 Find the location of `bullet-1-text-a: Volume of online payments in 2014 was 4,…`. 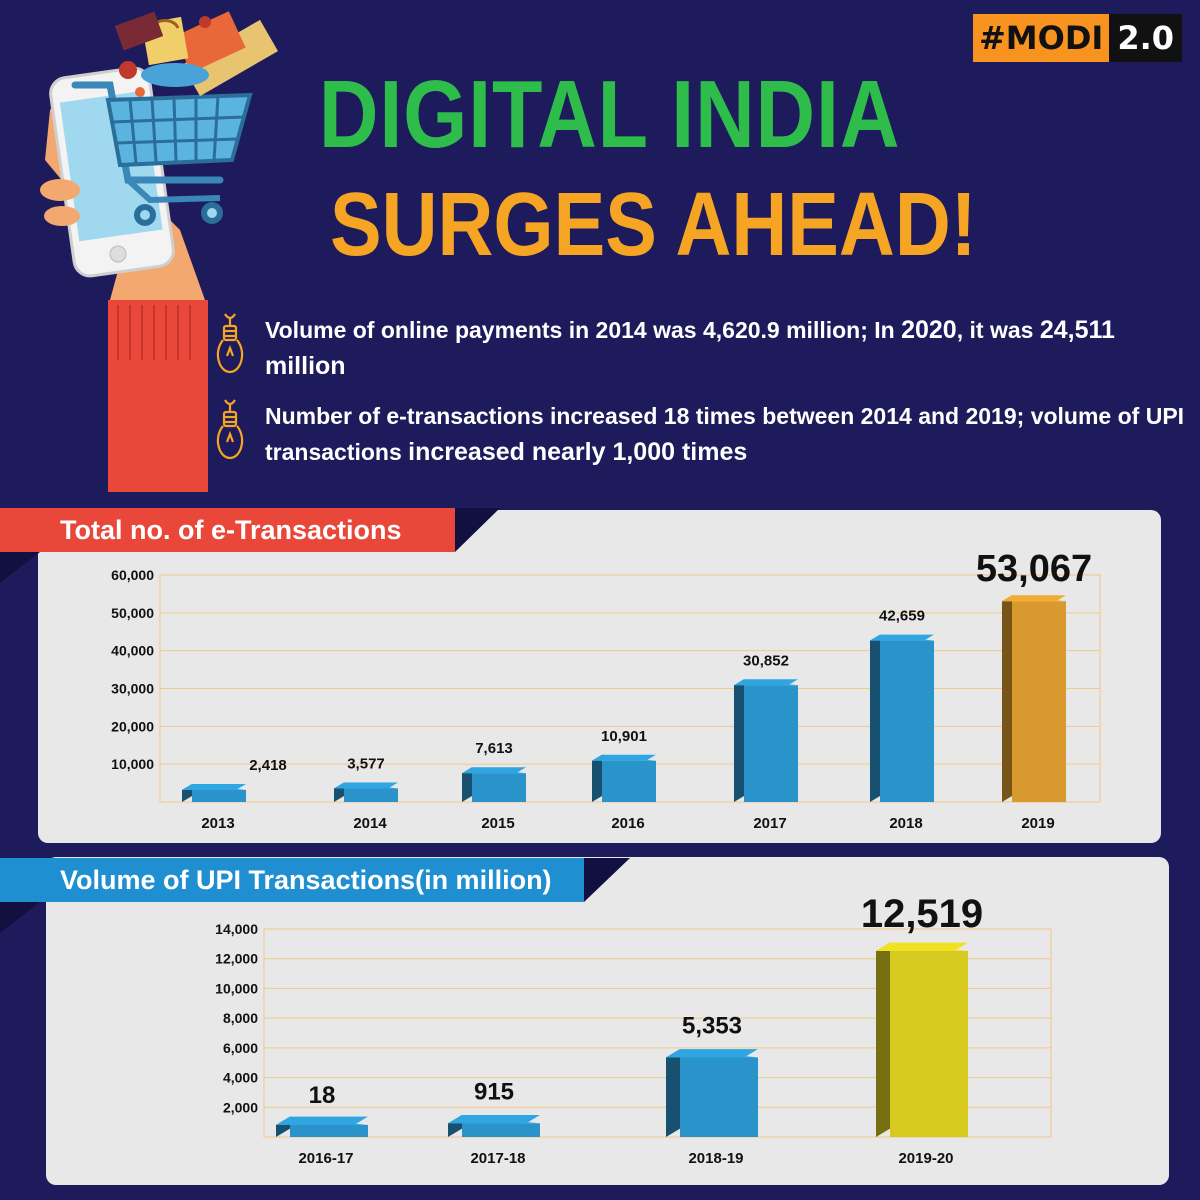

bullet-1-text-a: Volume of online payments in 2014 was 4,… is located at coordinates (583, 330).